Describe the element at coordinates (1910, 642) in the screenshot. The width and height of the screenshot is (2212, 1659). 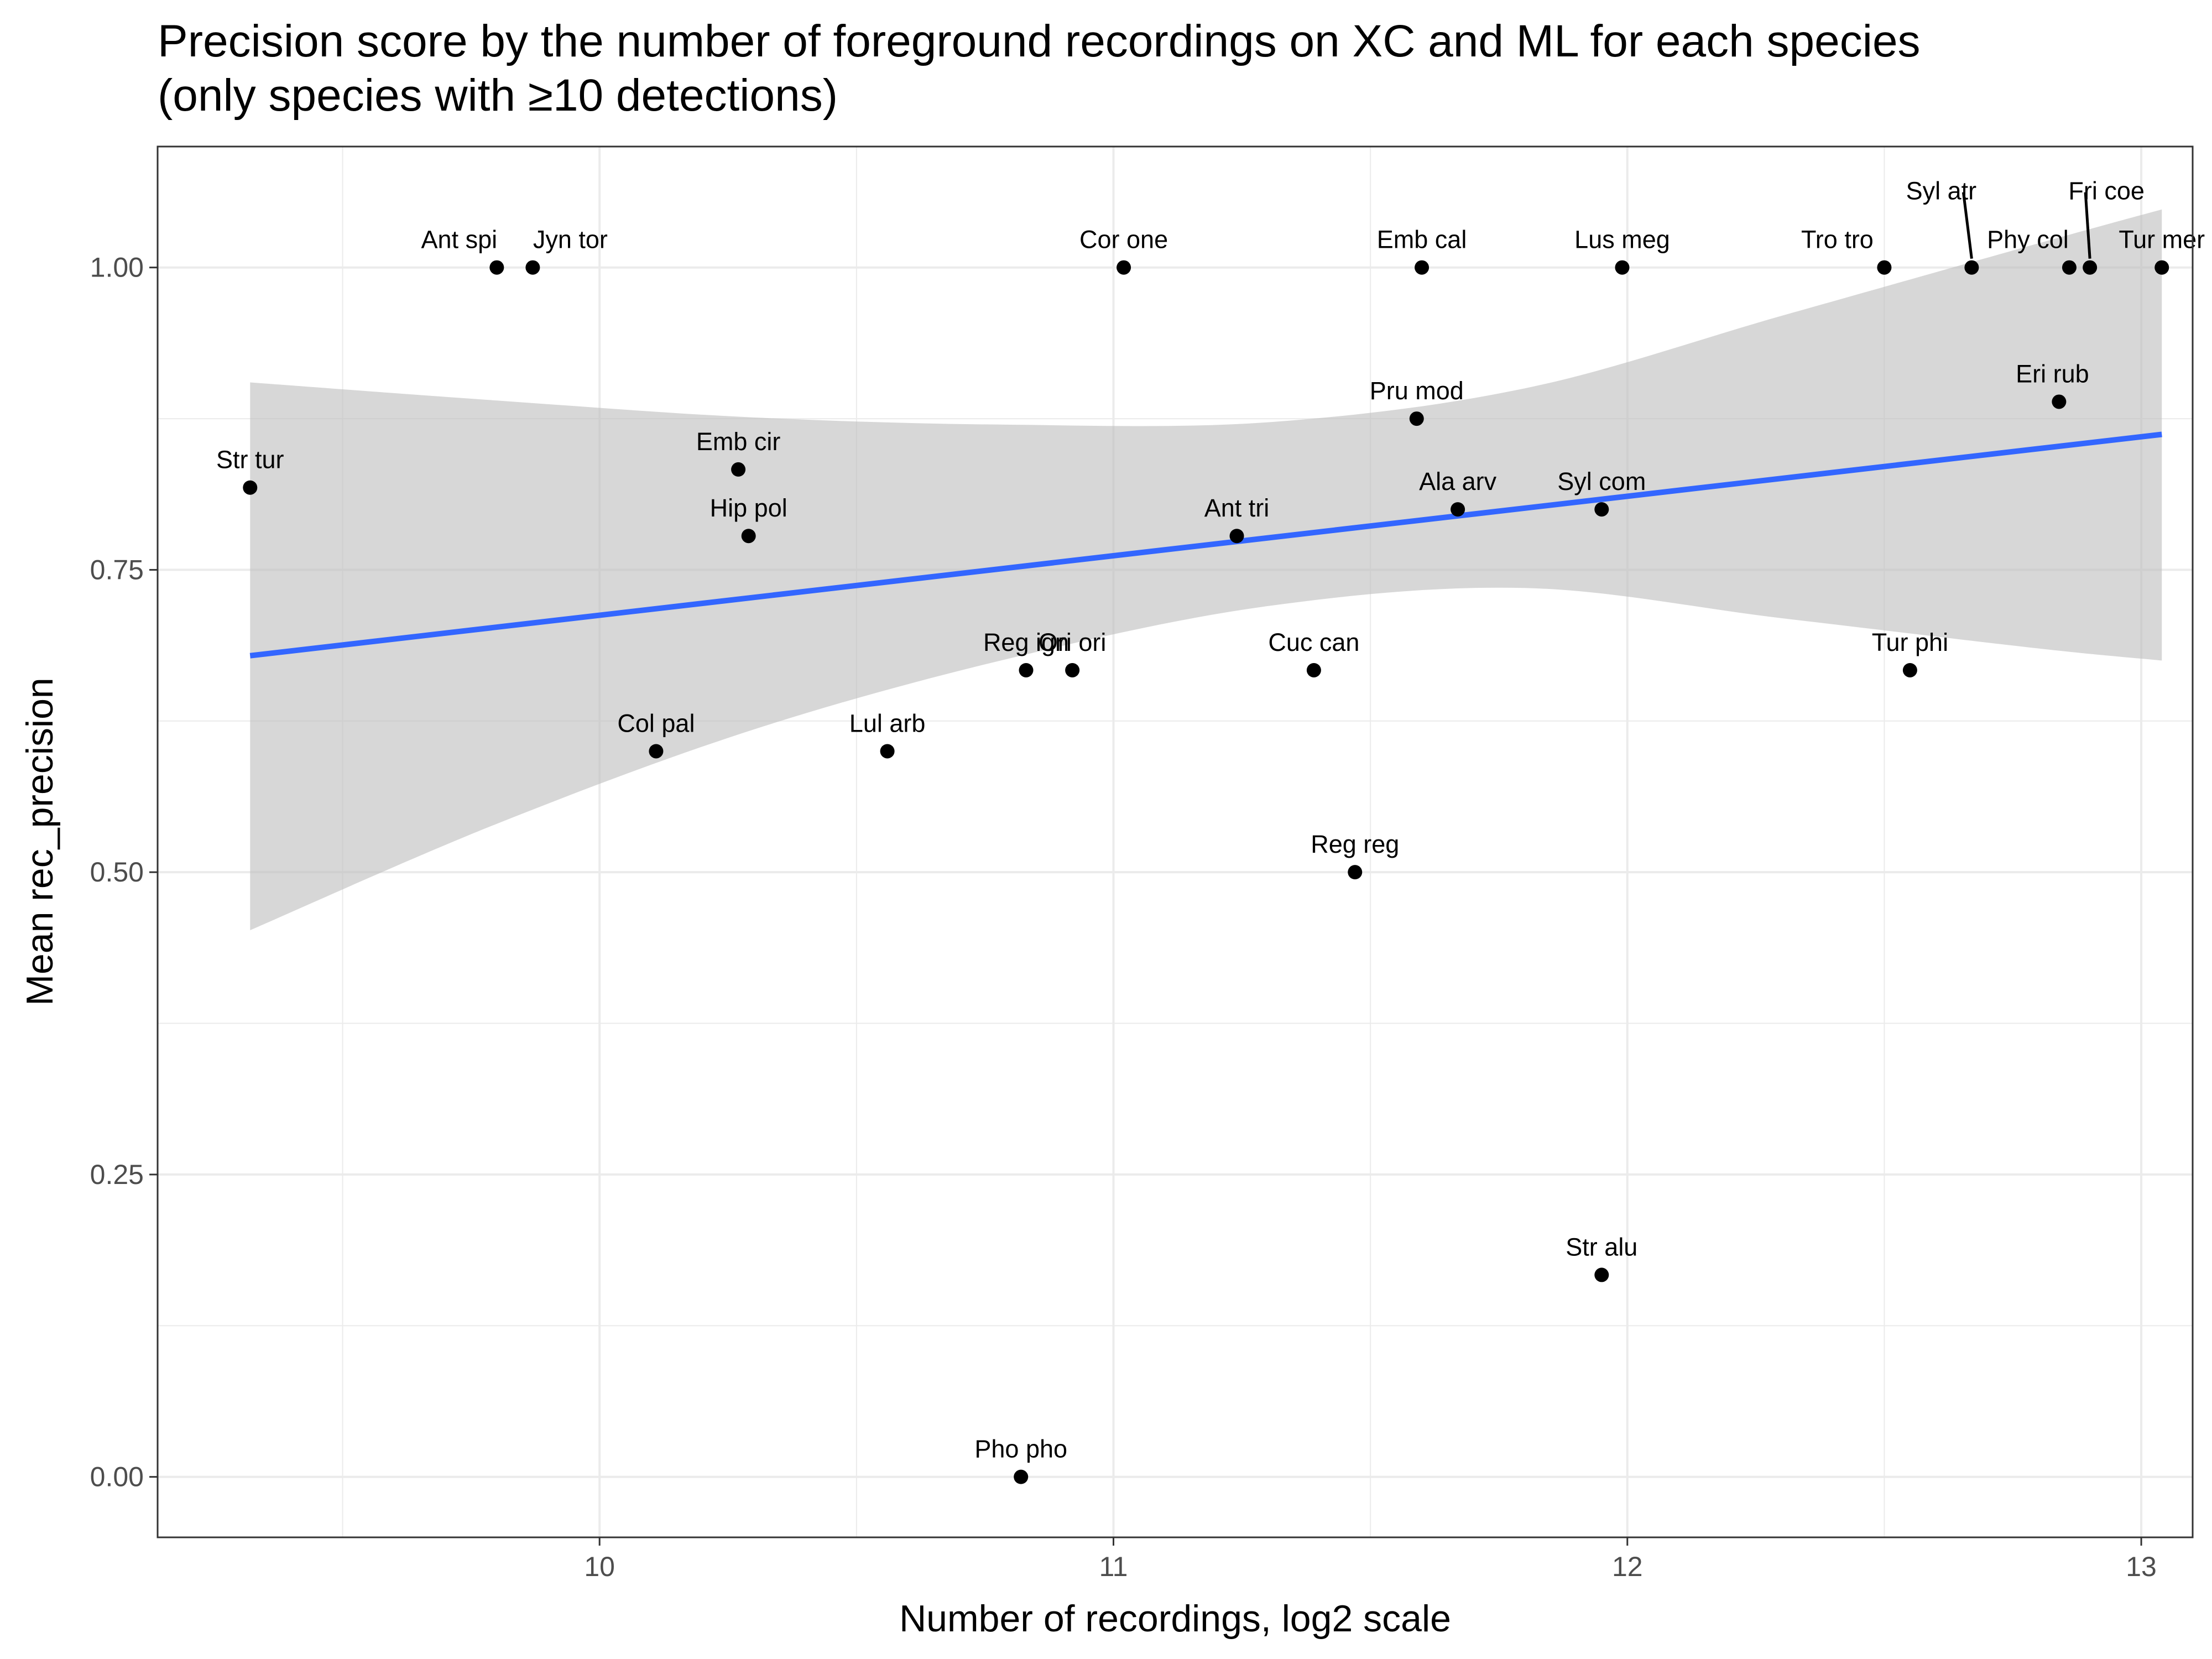
I see `point-label: Tur phi` at that location.